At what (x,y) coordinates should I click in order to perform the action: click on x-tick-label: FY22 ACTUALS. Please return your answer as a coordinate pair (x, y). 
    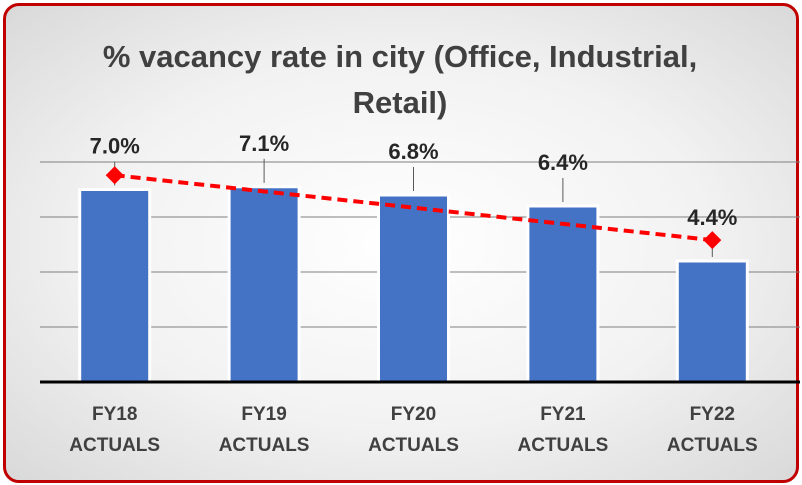
    Looking at the image, I should click on (712, 430).